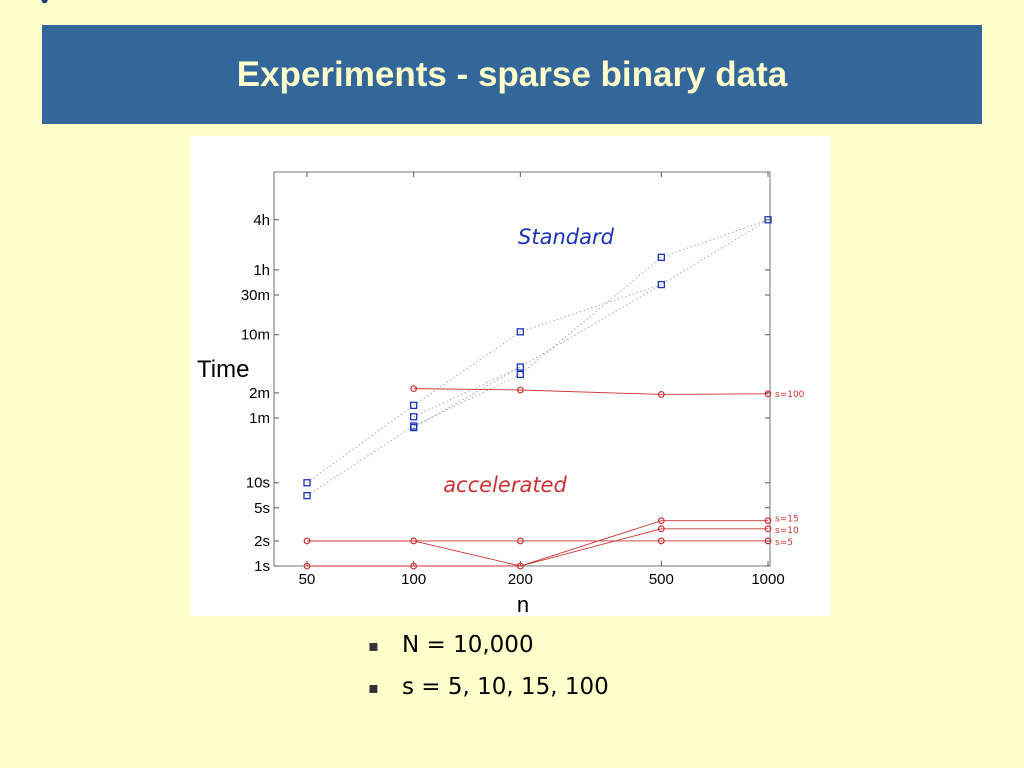  Describe the element at coordinates (505, 687) in the screenshot. I see `bullet-text: s = 5, 10, 15, 100` at that location.